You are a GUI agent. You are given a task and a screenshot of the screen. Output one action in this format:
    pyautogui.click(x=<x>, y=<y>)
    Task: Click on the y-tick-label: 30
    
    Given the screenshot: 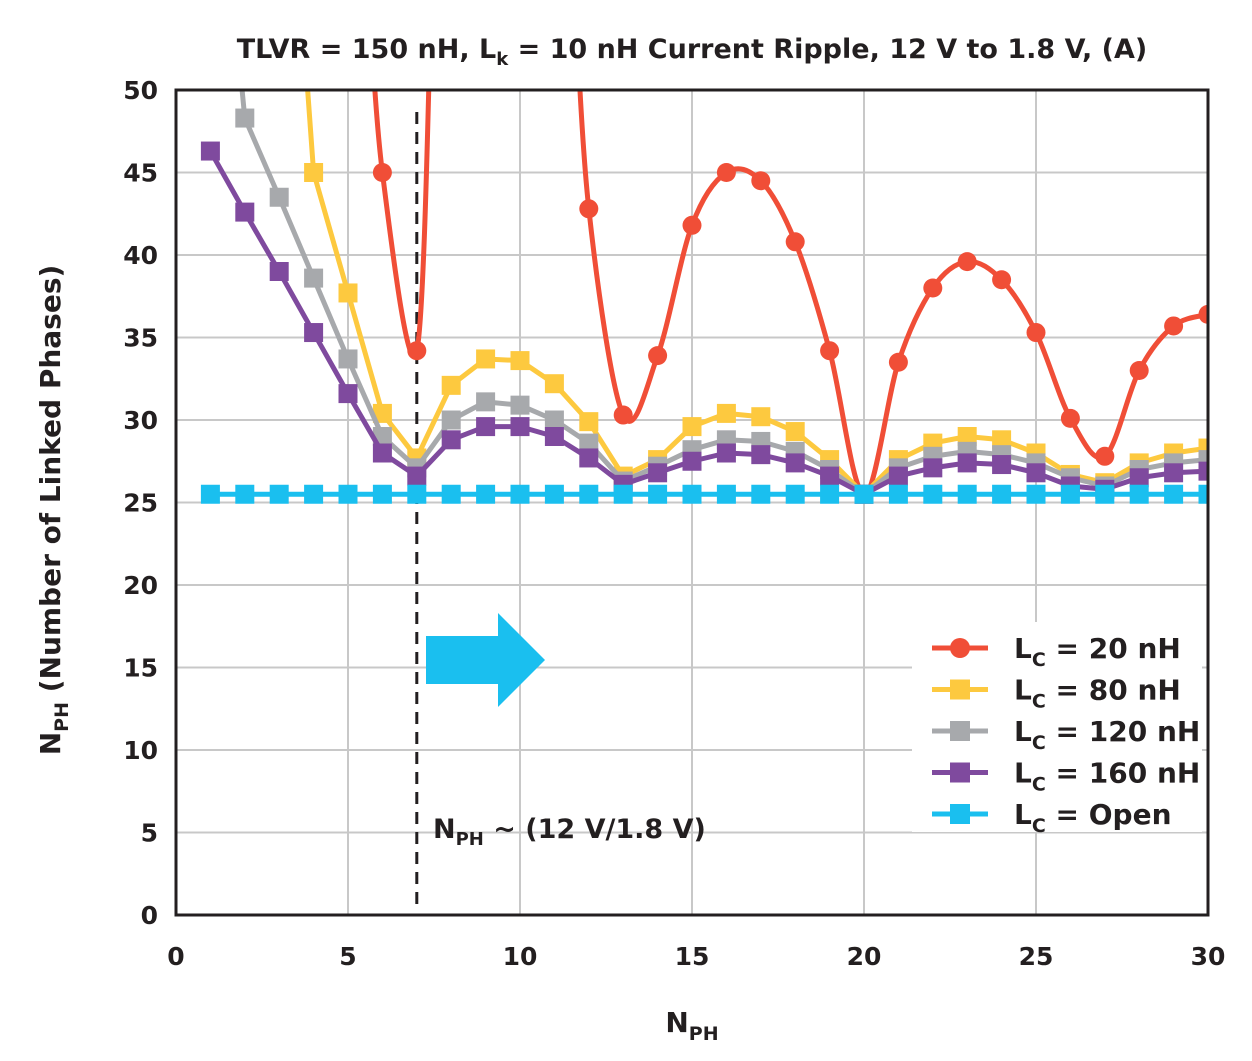 What is the action you would take?
    pyautogui.click(x=140, y=420)
    